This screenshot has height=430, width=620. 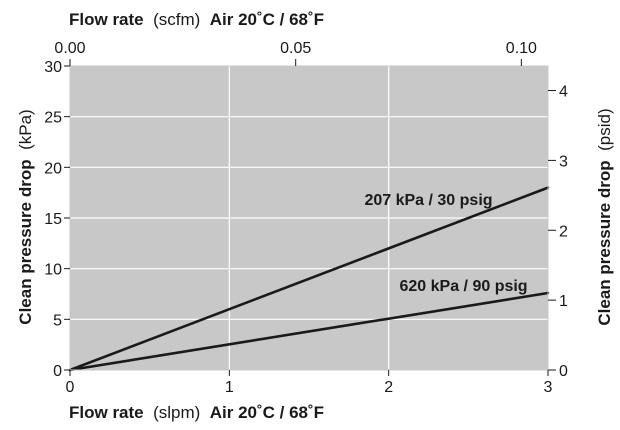 I want to click on left-y-axis-title: Clean pressure drop (kPa), so click(x=25, y=216).